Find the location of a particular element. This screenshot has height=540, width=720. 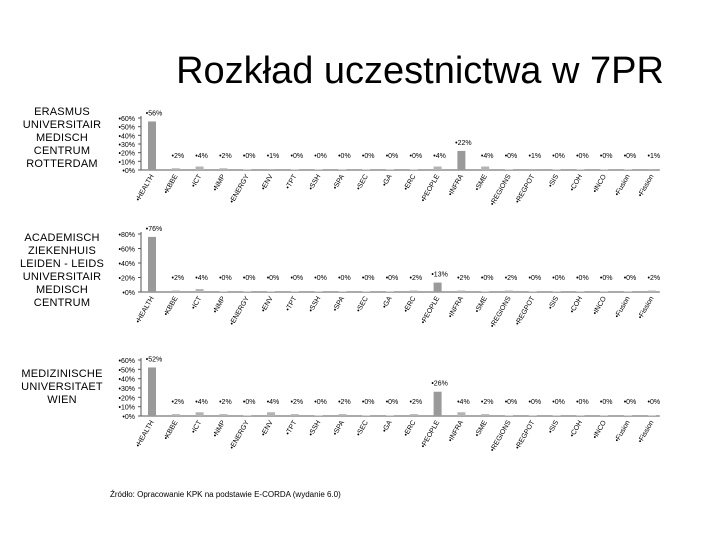

bar-coh is located at coordinates (580, 415).